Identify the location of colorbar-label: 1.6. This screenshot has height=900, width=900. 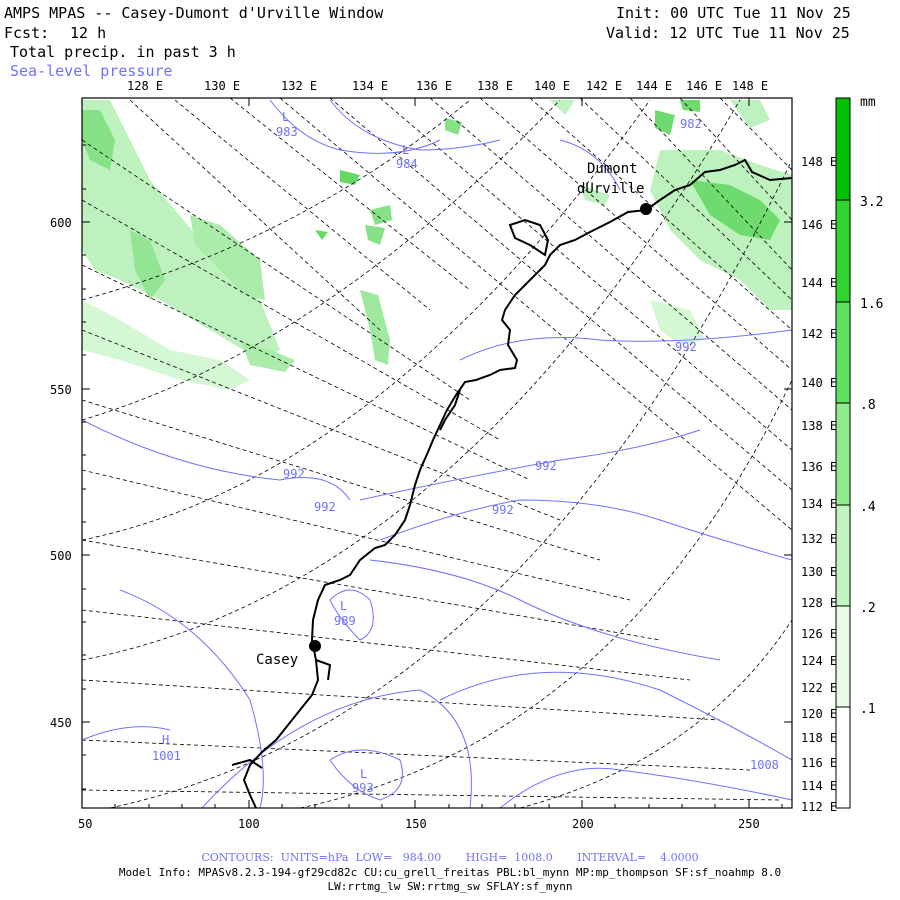
(871, 304).